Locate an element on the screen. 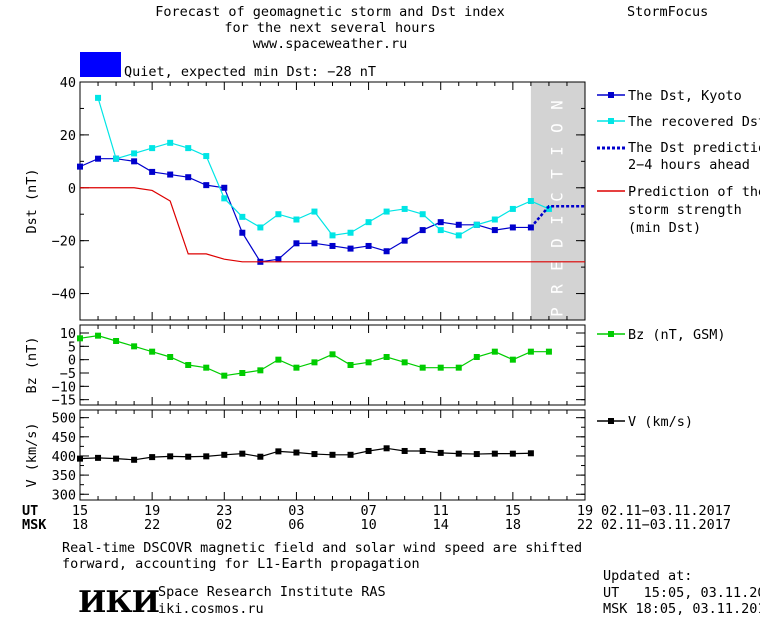 This screenshot has height=620, width=760. status-text: Quiet, expected min Dst: −28 nT is located at coordinates (250, 72).